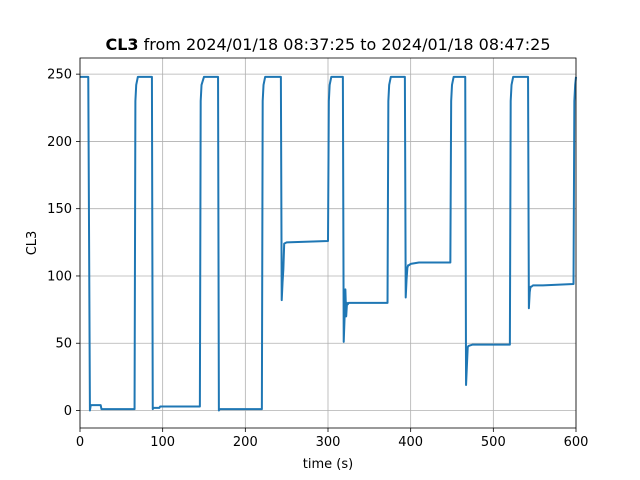 The image size is (640, 480). Describe the element at coordinates (59, 276) in the screenshot. I see `y-tick-label: 100` at that location.